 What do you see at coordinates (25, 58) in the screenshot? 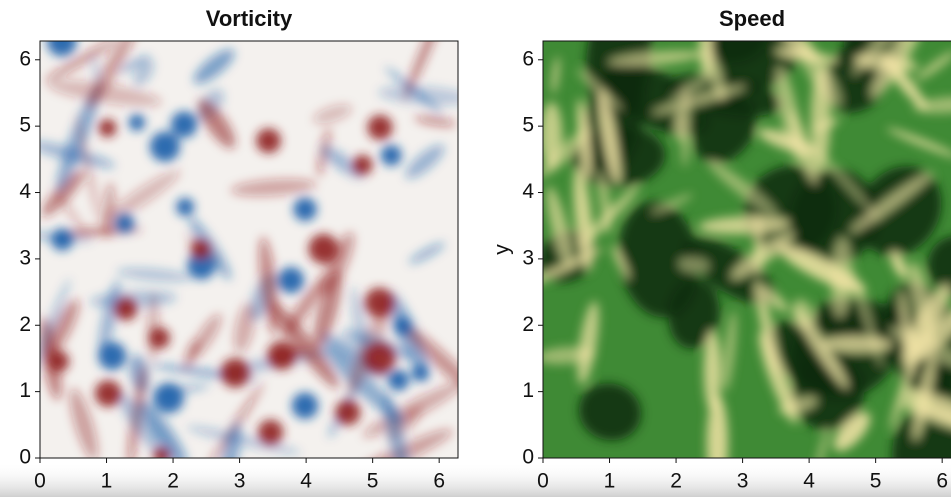
I see `y-tick-label: 6` at bounding box center [25, 58].